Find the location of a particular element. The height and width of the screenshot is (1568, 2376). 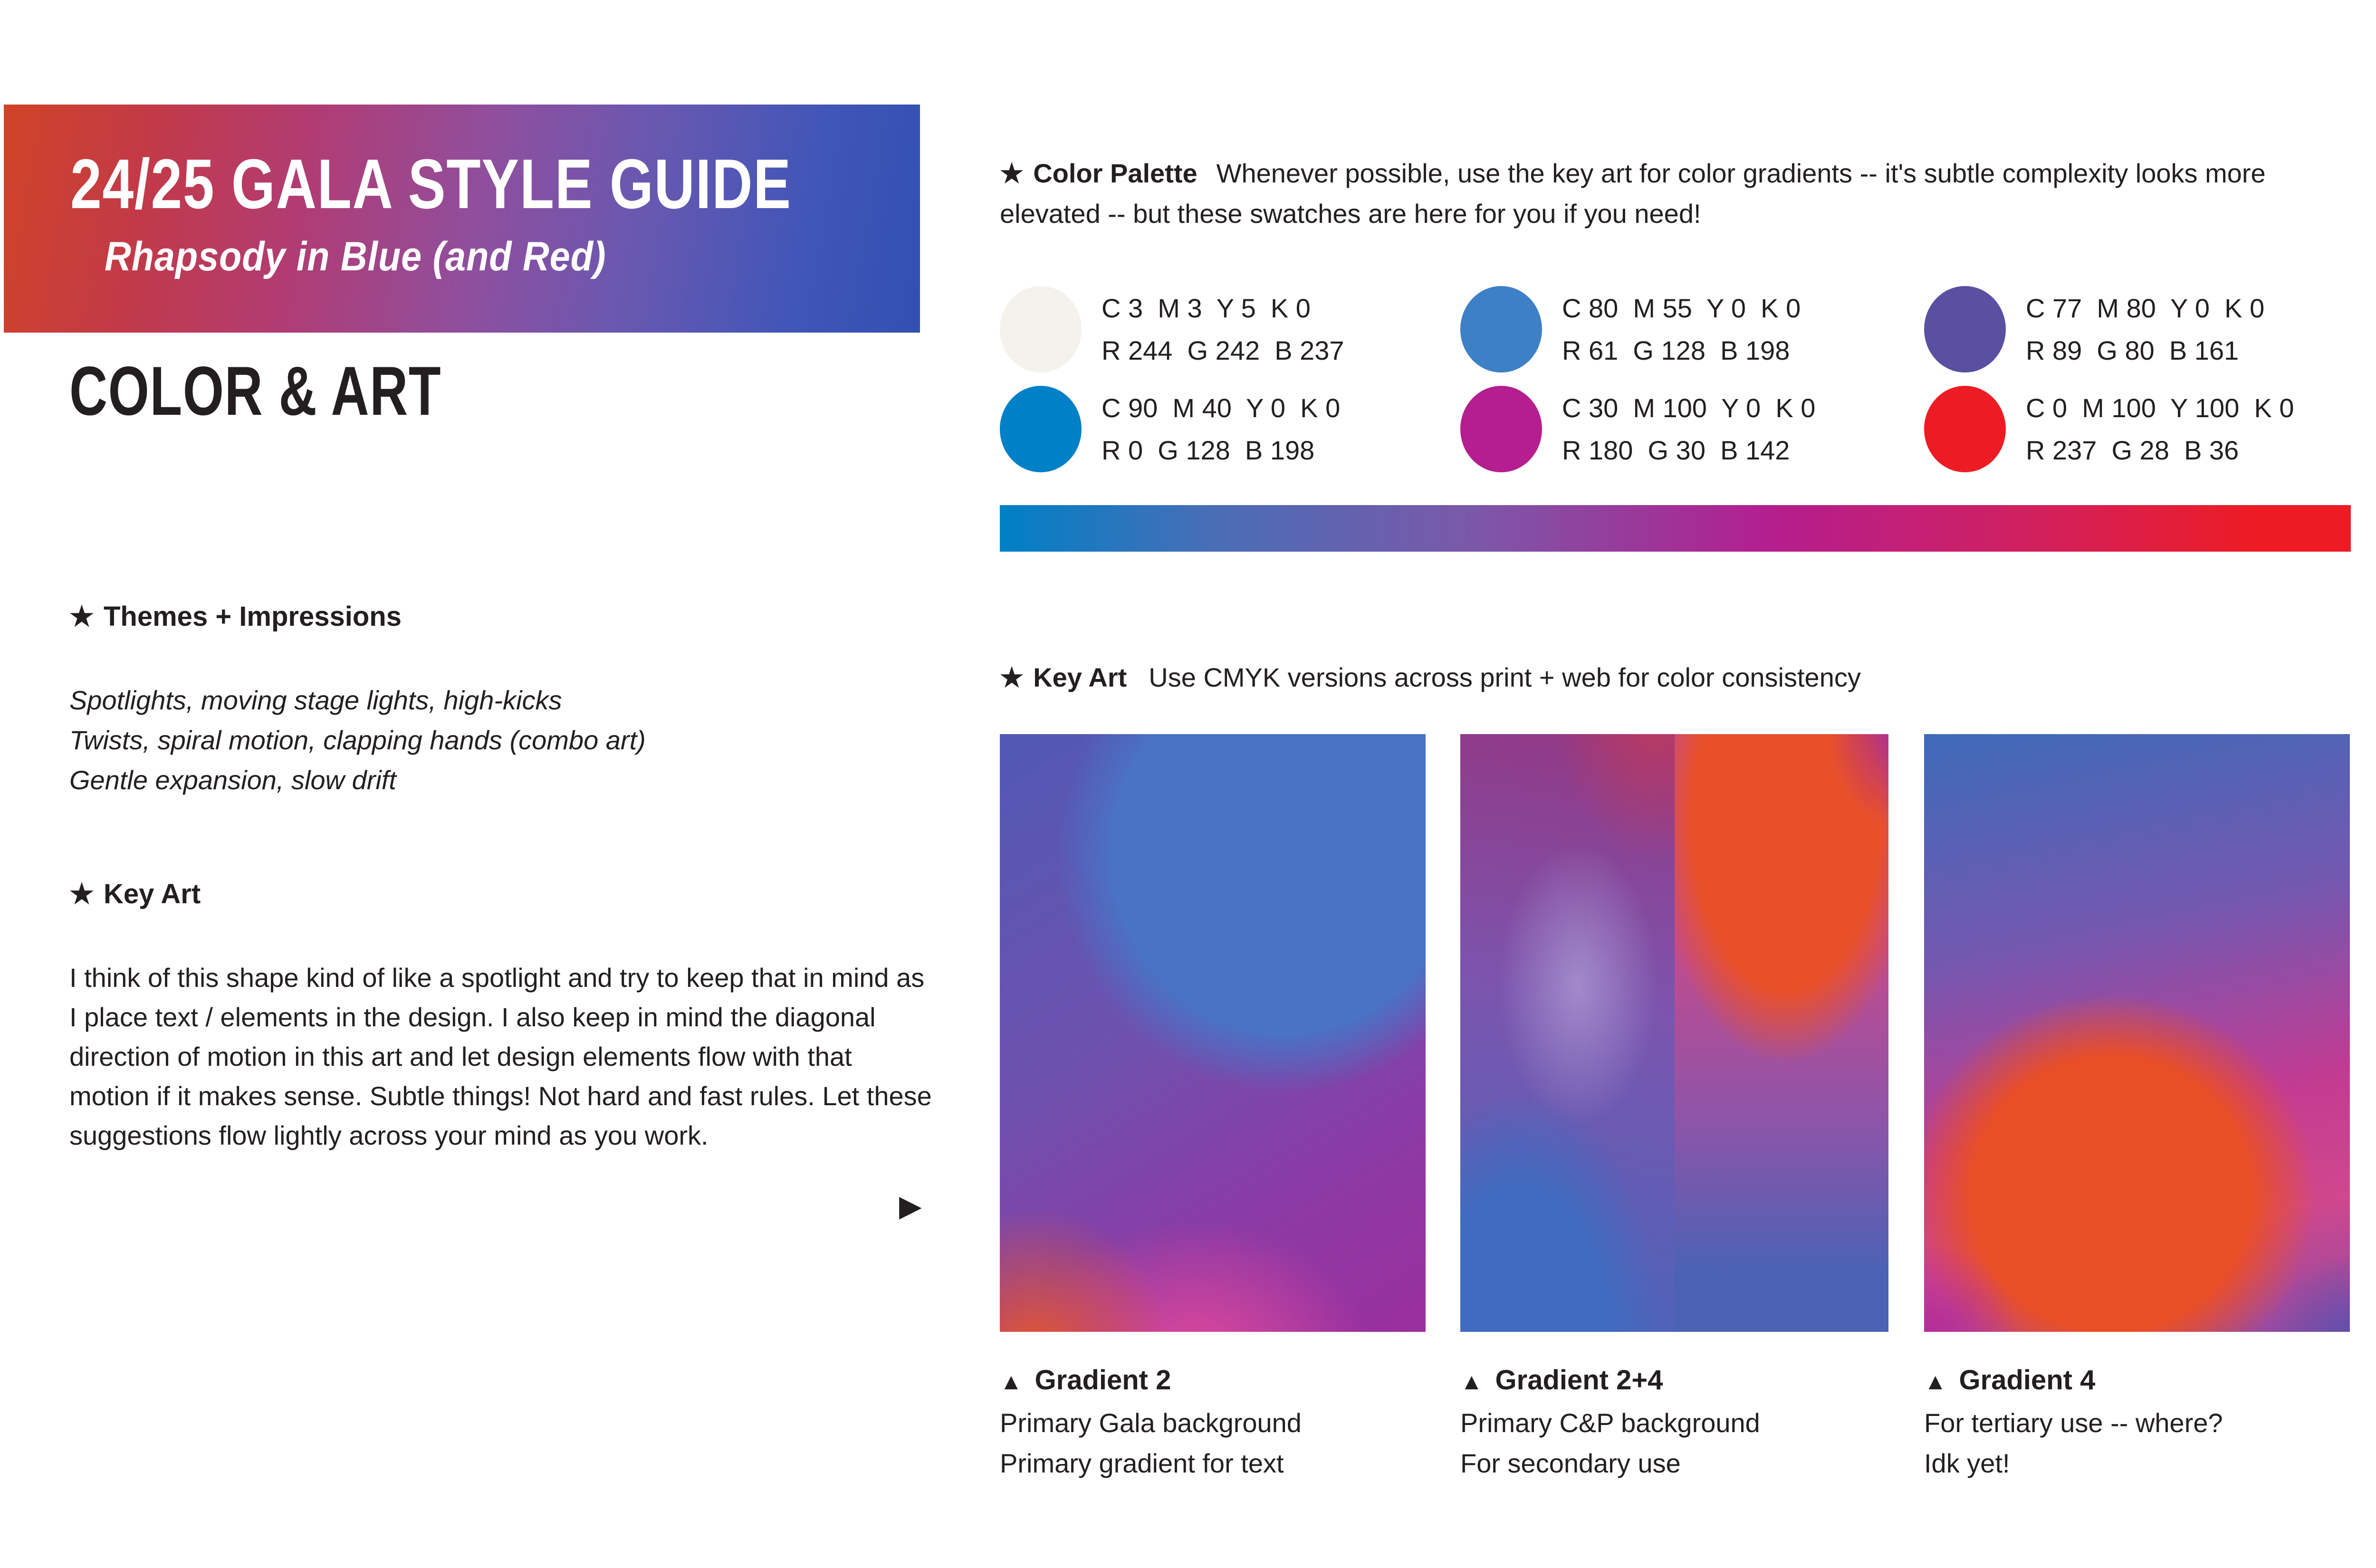

section-title: COLOR & ART is located at coordinates (255, 391).